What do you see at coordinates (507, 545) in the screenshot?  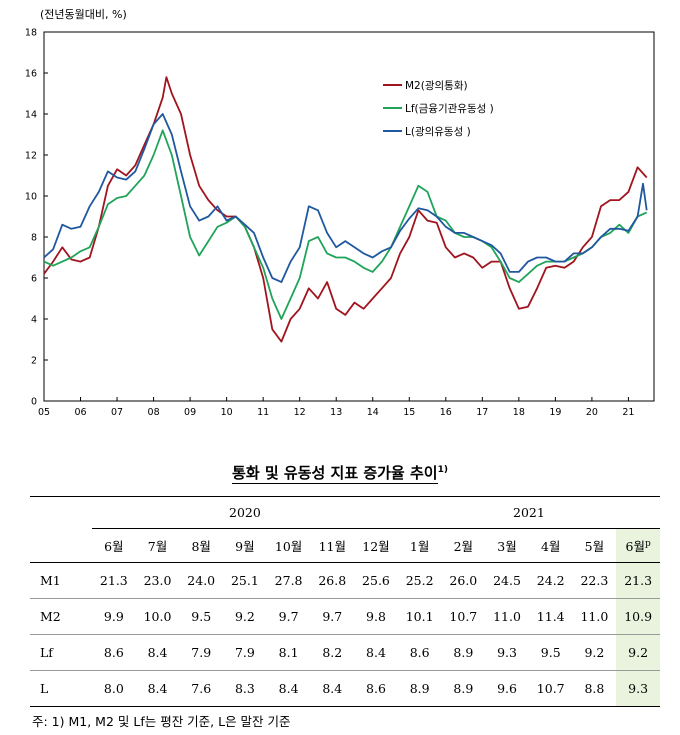 I see `month-header: 3월` at bounding box center [507, 545].